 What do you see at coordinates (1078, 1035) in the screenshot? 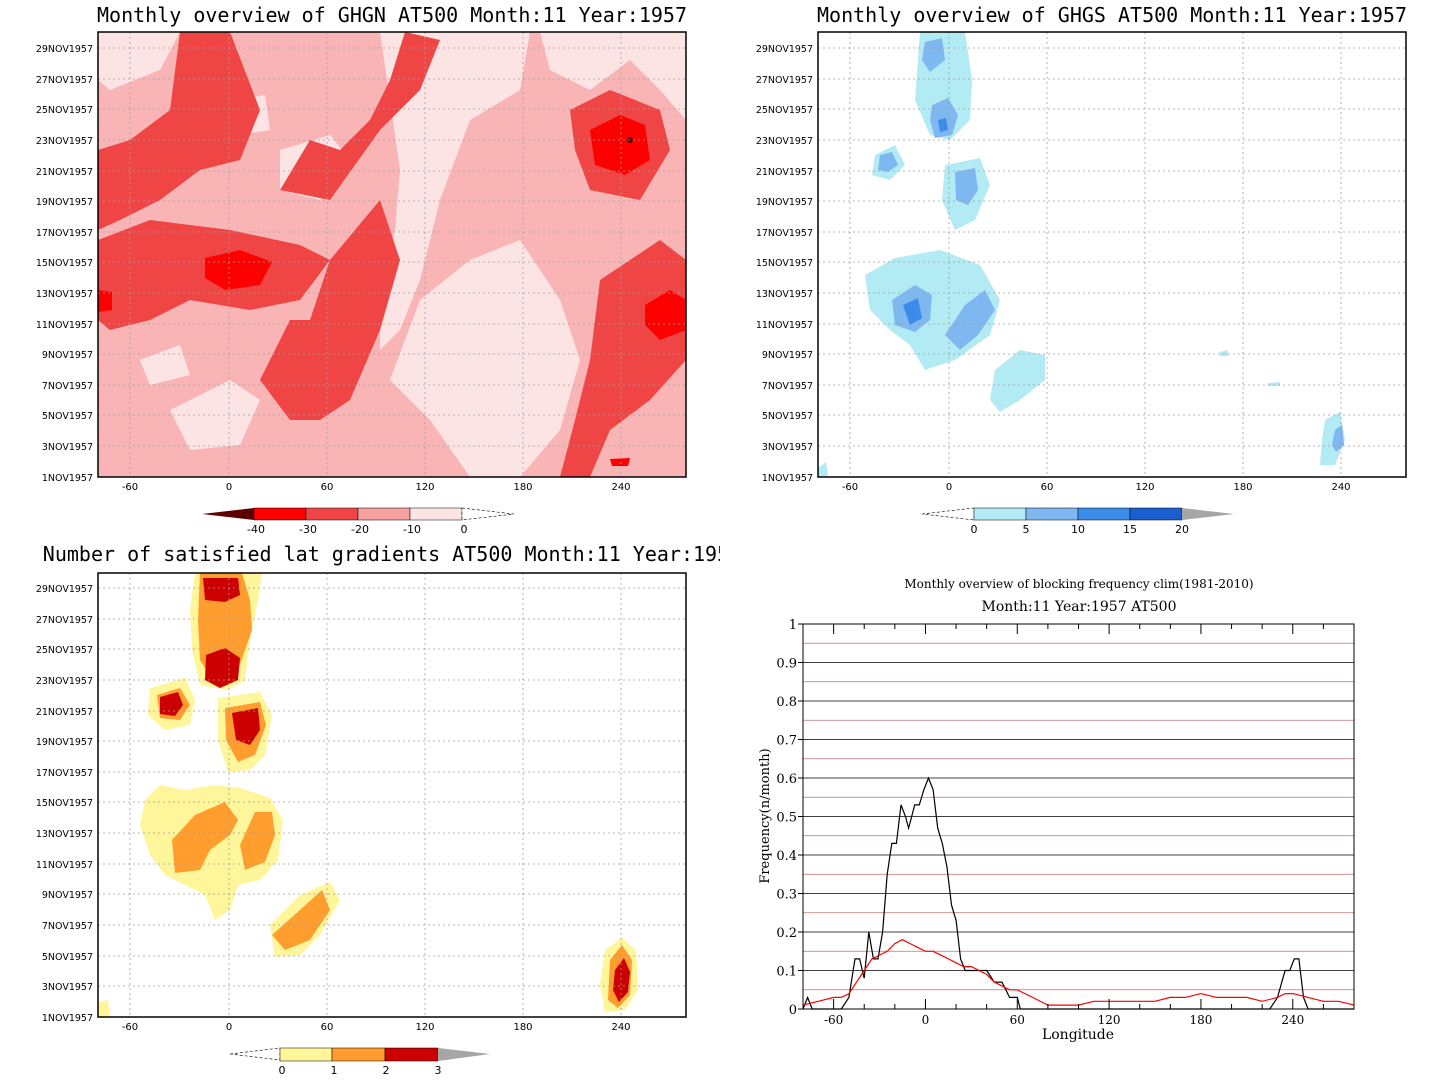
I see `chart-xlabel: Longitude` at bounding box center [1078, 1035].